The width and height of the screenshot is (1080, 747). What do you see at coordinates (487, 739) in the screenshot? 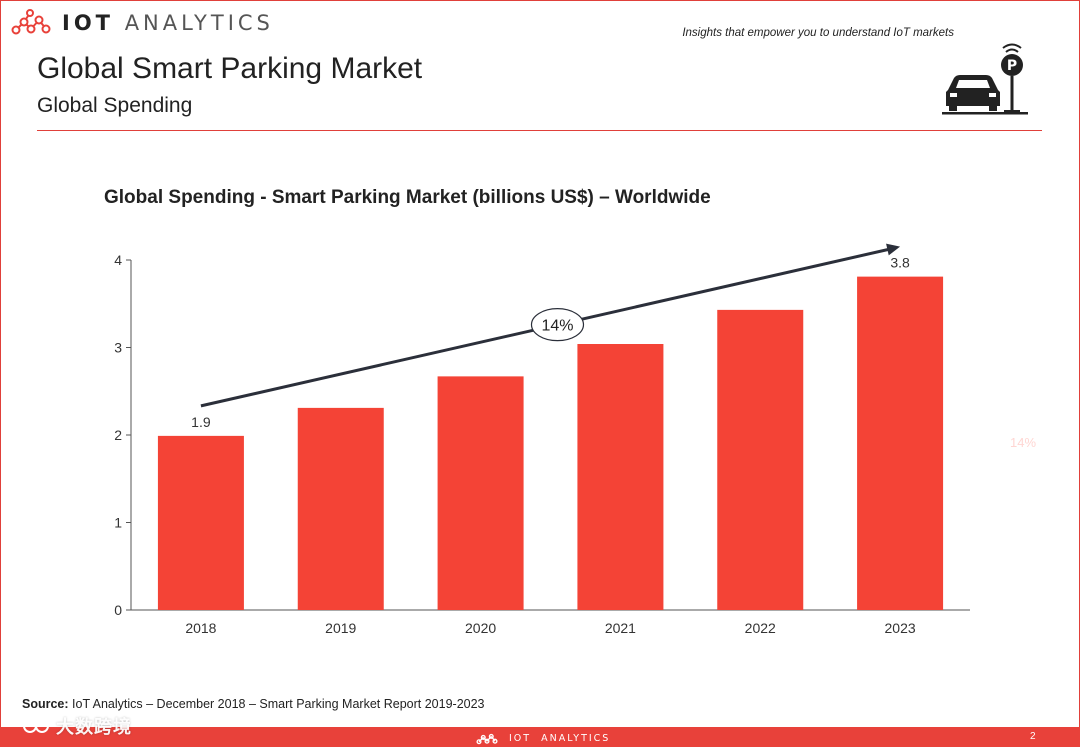
I see `footer-network-icon` at bounding box center [487, 739].